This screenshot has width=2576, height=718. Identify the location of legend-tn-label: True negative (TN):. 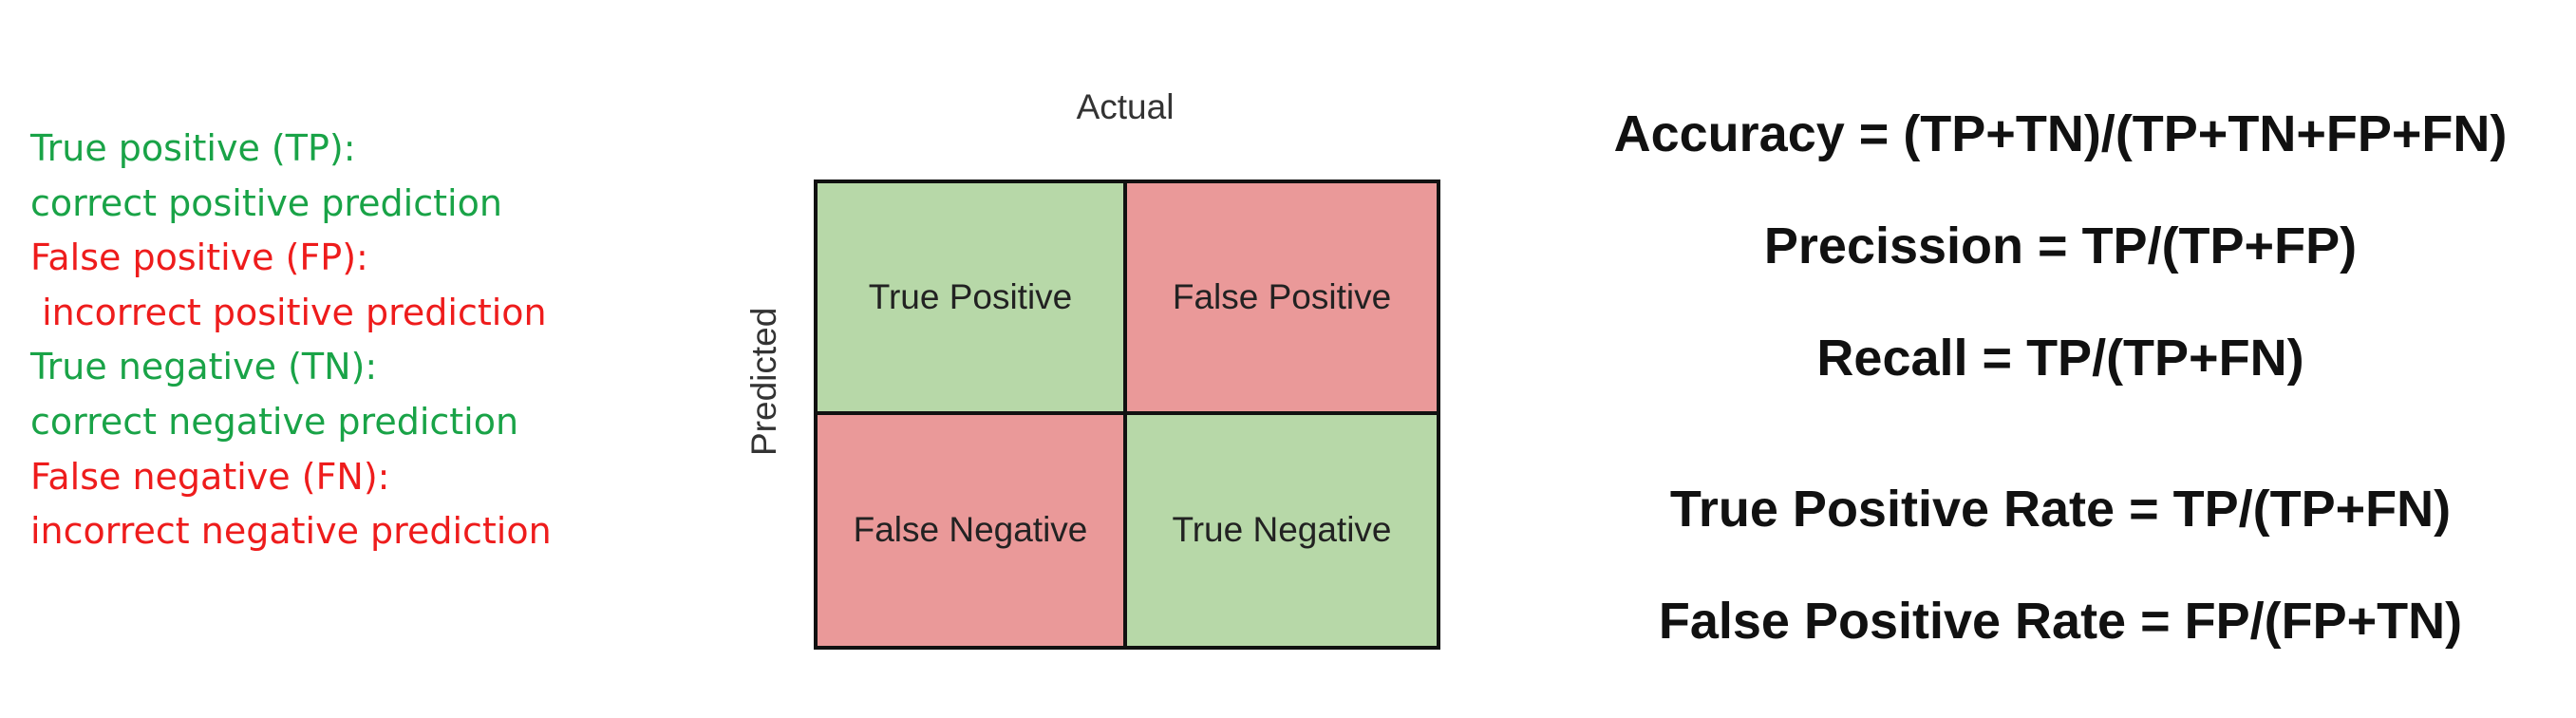
(204, 367).